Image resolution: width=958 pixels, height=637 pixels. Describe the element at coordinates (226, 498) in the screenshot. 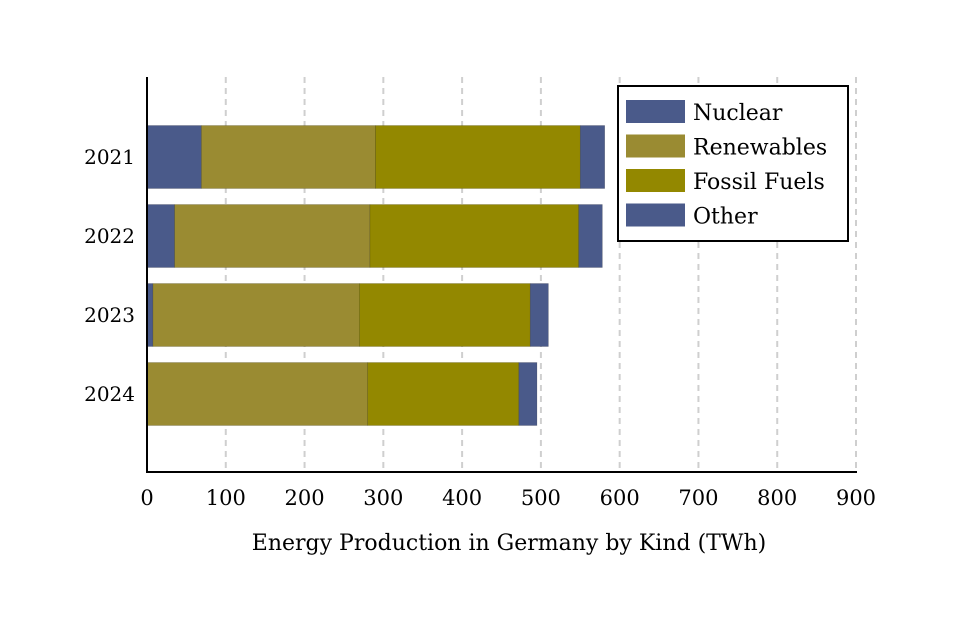

I see `x-tick-label: 100` at that location.